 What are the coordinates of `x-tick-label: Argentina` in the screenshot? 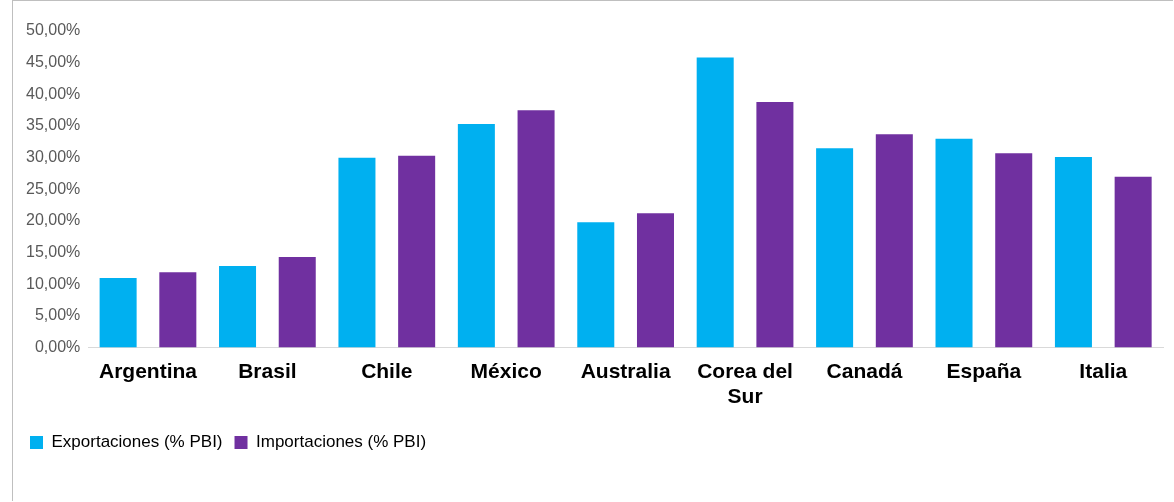 It's located at (148, 370).